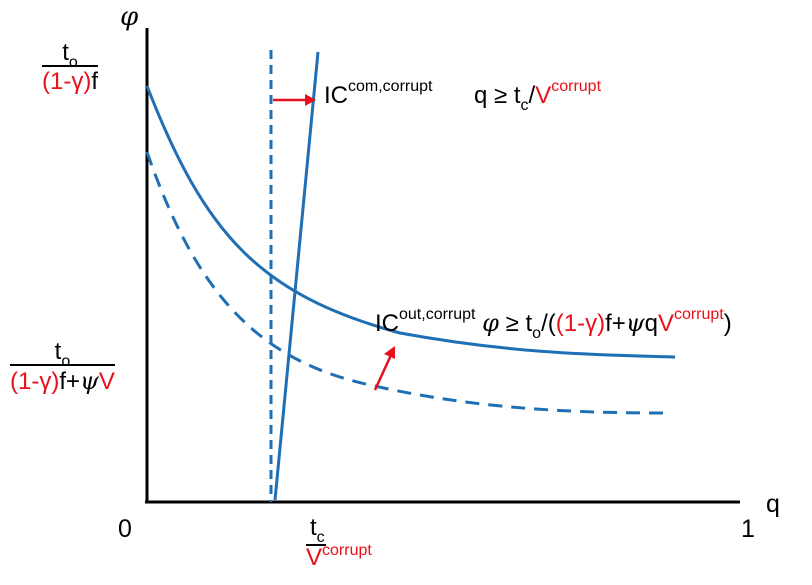  What do you see at coordinates (65, 52) in the screenshot?
I see `y-tick-top-numerator: t` at bounding box center [65, 52].